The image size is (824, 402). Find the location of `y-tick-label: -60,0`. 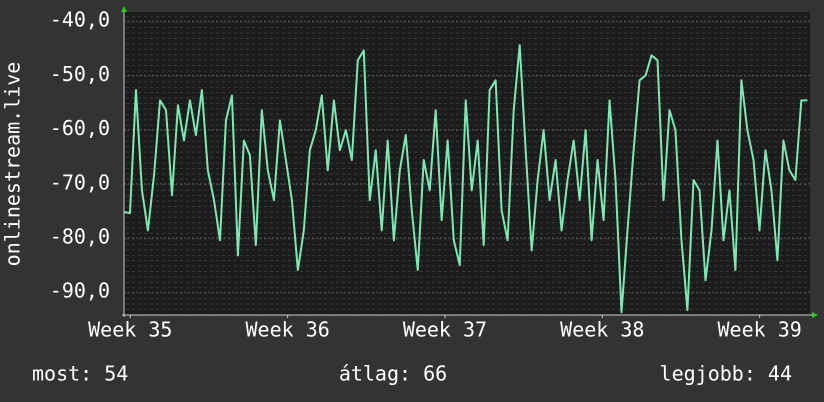

y-tick-label: -60,0 is located at coordinates (80, 128).